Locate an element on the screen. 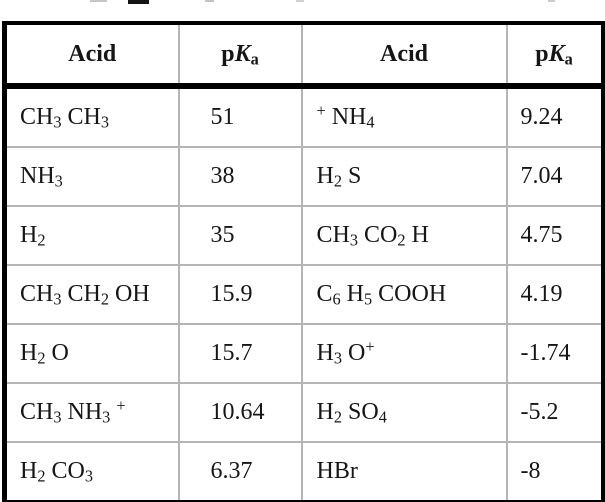 The width and height of the screenshot is (605, 502). acid-cell: CH3 CH3 is located at coordinates (91, 116).